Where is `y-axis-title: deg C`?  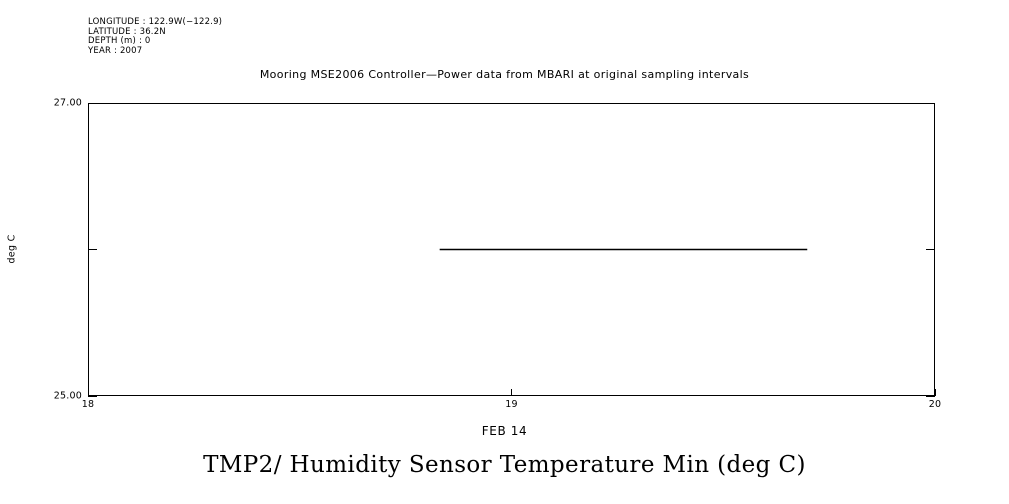
y-axis-title: deg C is located at coordinates (12, 249).